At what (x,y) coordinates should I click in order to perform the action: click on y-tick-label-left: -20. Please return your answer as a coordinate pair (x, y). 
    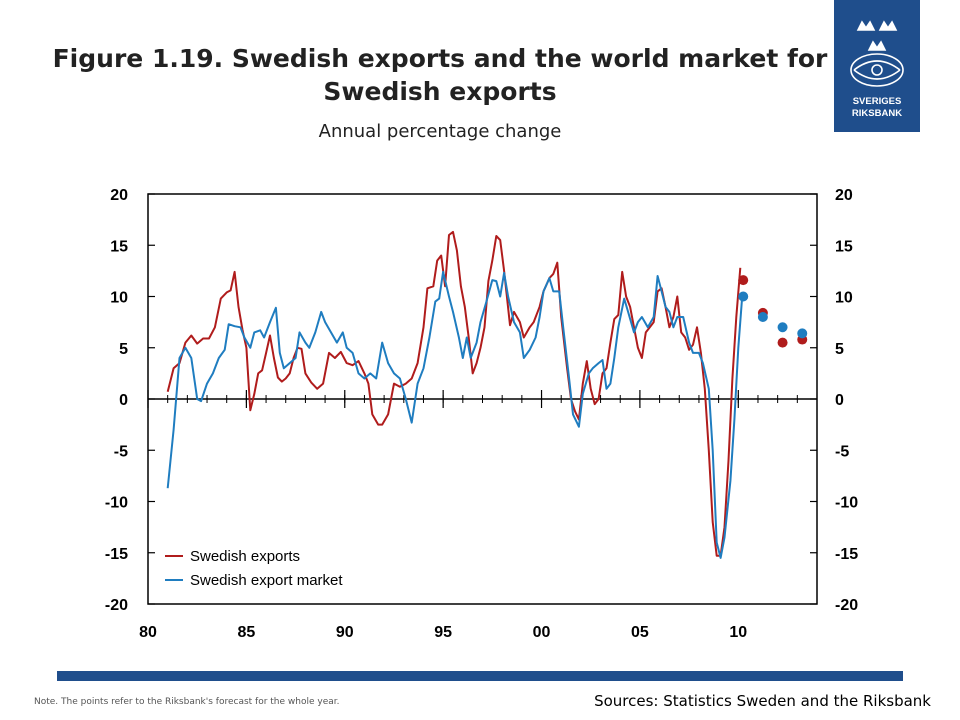
    Looking at the image, I should click on (116, 605).